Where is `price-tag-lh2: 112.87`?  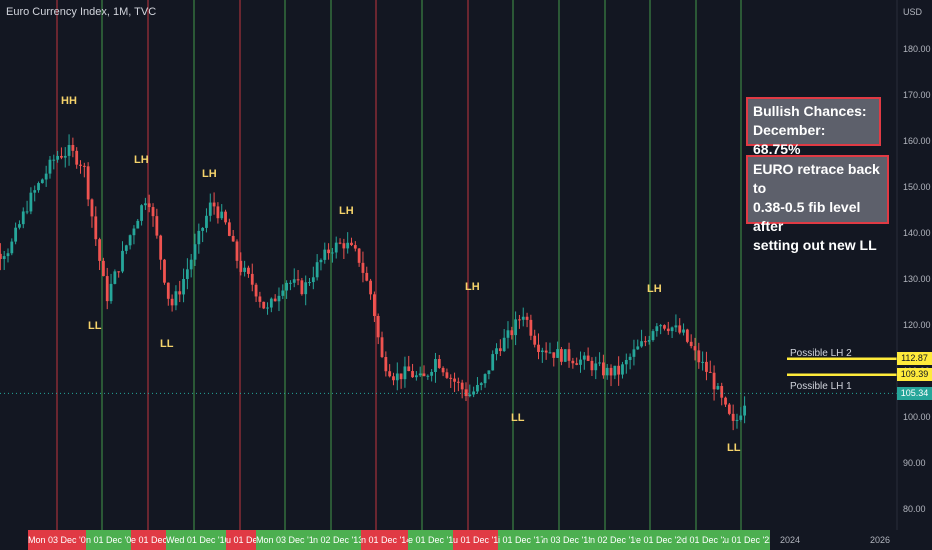
price-tag-lh2: 112.87 is located at coordinates (914, 359).